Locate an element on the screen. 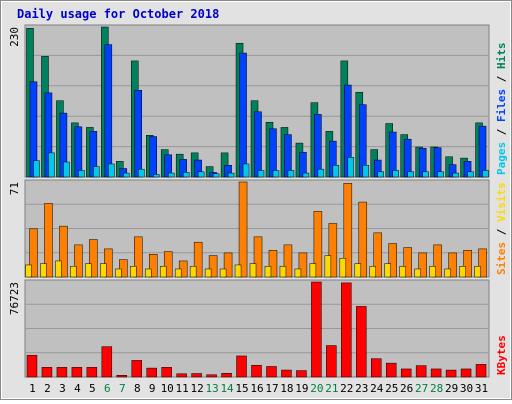 This screenshot has height=404, width=512. x-tick-label: 6 is located at coordinates (107, 388).